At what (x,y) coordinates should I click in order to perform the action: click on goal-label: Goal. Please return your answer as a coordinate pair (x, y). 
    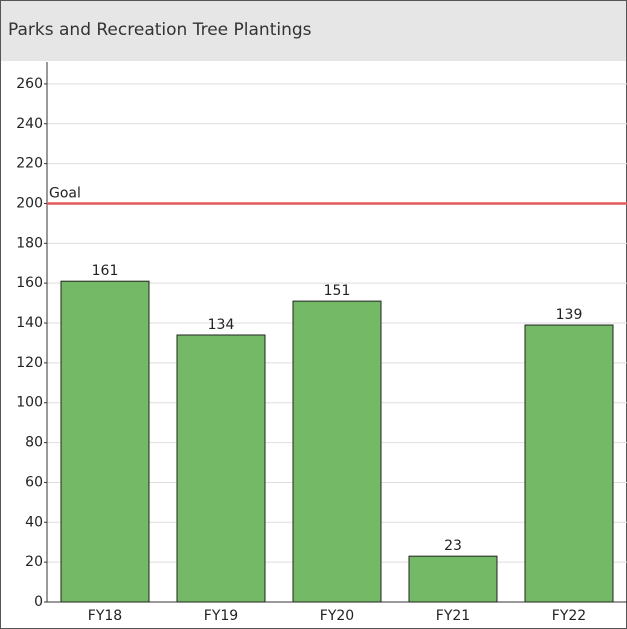
    Looking at the image, I should click on (65, 193).